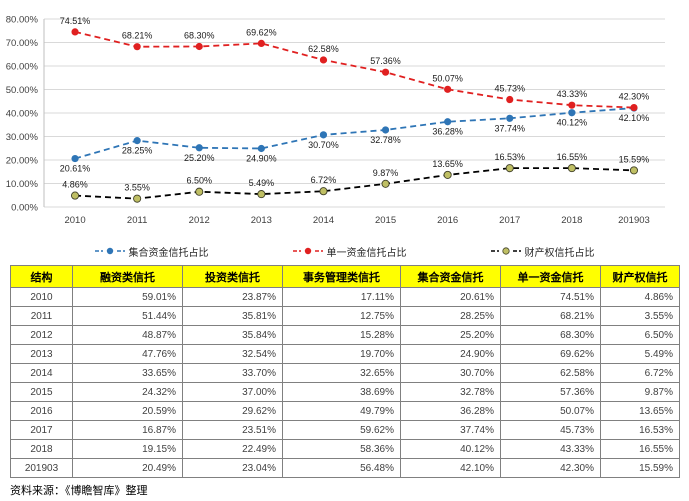 Image resolution: width=689 pixels, height=501 pixels. I want to click on table-cell: 42.10%, so click(450, 468).